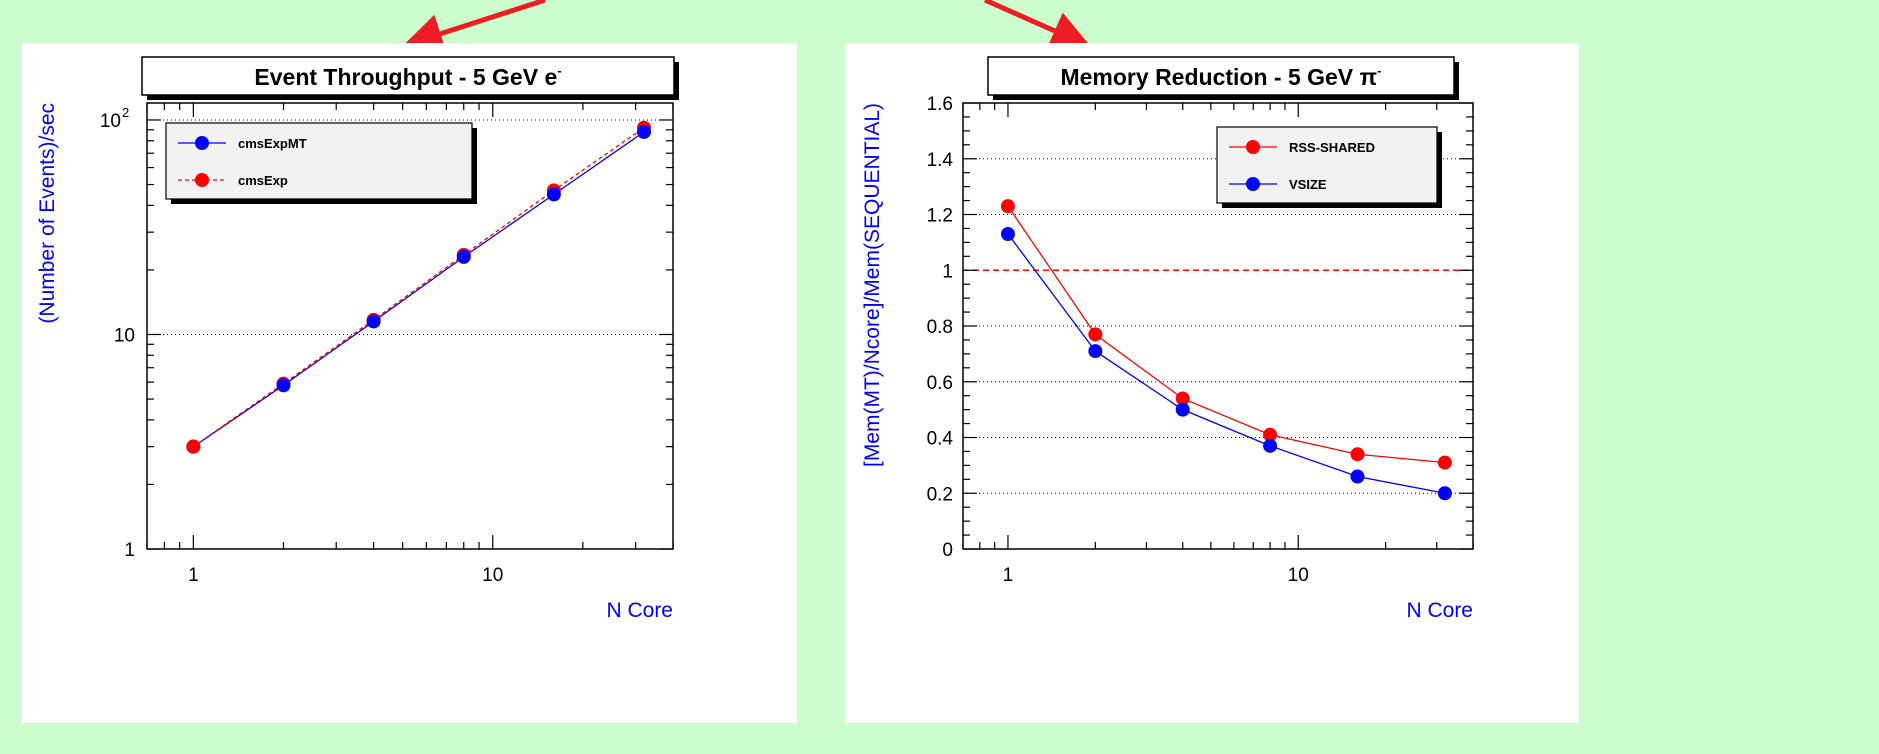 Image resolution: width=1879 pixels, height=754 pixels. I want to click on series-line-cmsExp, so click(419, 287).